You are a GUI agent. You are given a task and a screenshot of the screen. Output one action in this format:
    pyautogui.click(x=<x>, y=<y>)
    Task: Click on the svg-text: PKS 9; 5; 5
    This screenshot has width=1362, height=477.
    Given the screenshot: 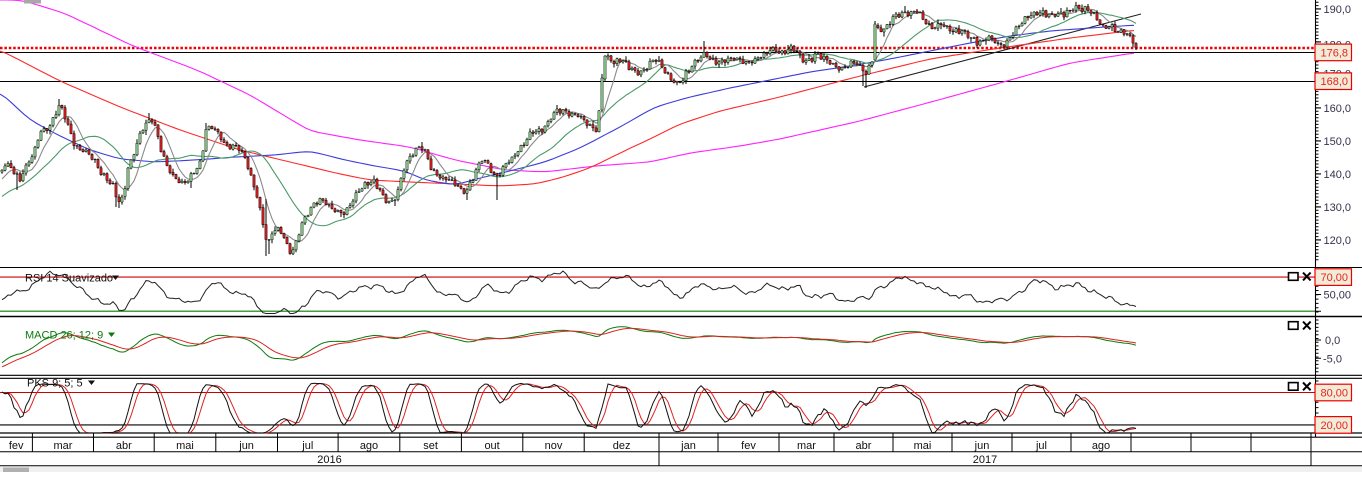 What is the action you would take?
    pyautogui.click(x=55, y=384)
    